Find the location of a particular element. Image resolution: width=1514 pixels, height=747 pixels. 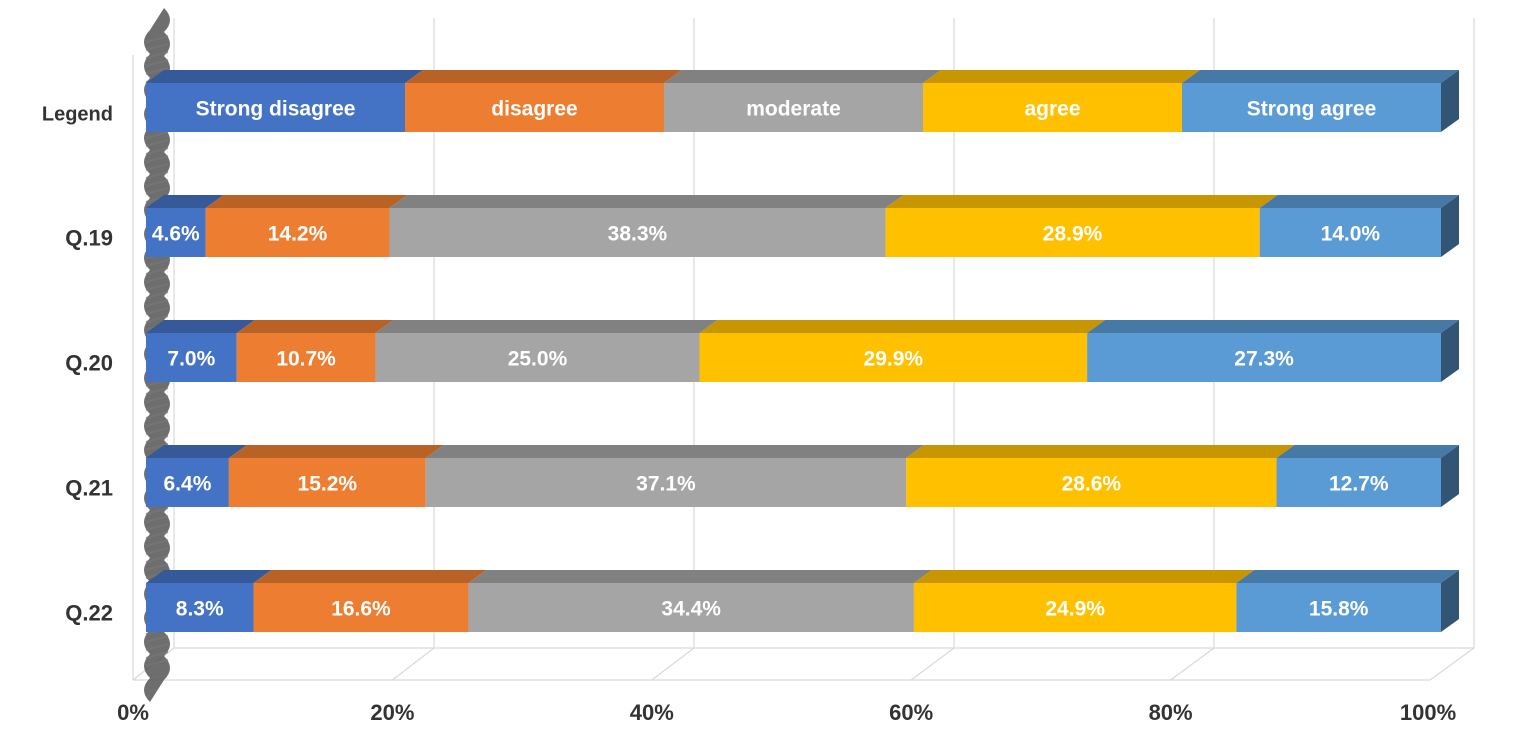

category-label: Q.21 is located at coordinates (89, 488).